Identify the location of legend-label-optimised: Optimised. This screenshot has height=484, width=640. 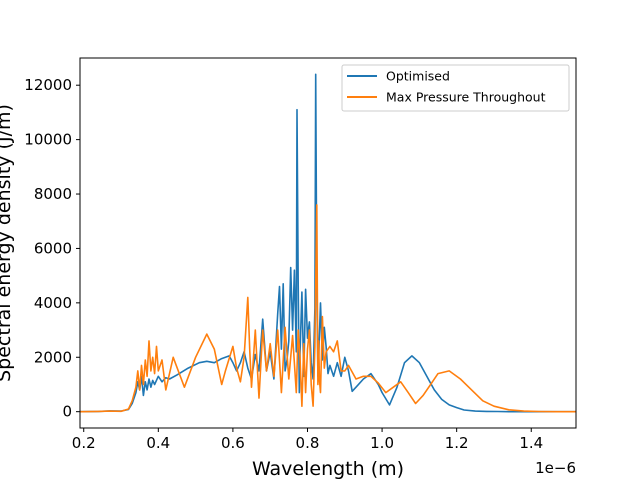
(418, 76).